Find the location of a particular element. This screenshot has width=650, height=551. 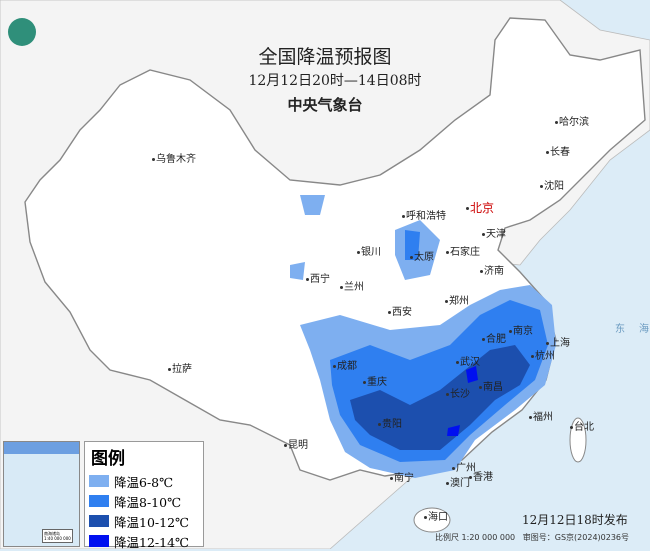

city-label: 西宁 is located at coordinates (318, 277).